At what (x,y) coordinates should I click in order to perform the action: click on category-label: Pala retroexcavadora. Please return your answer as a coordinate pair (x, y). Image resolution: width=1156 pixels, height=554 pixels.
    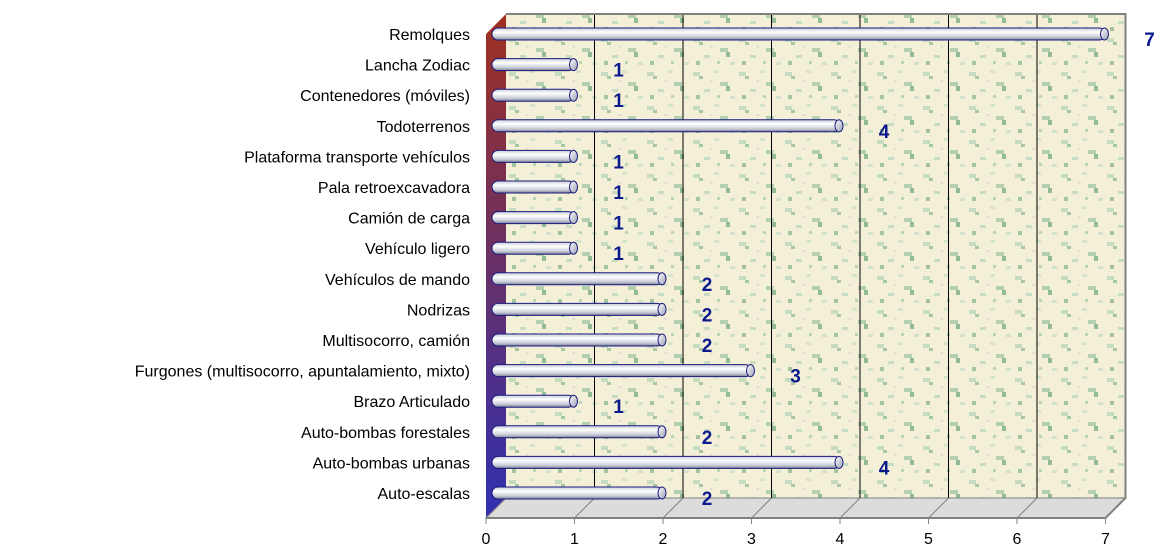
    Looking at the image, I should click on (394, 188).